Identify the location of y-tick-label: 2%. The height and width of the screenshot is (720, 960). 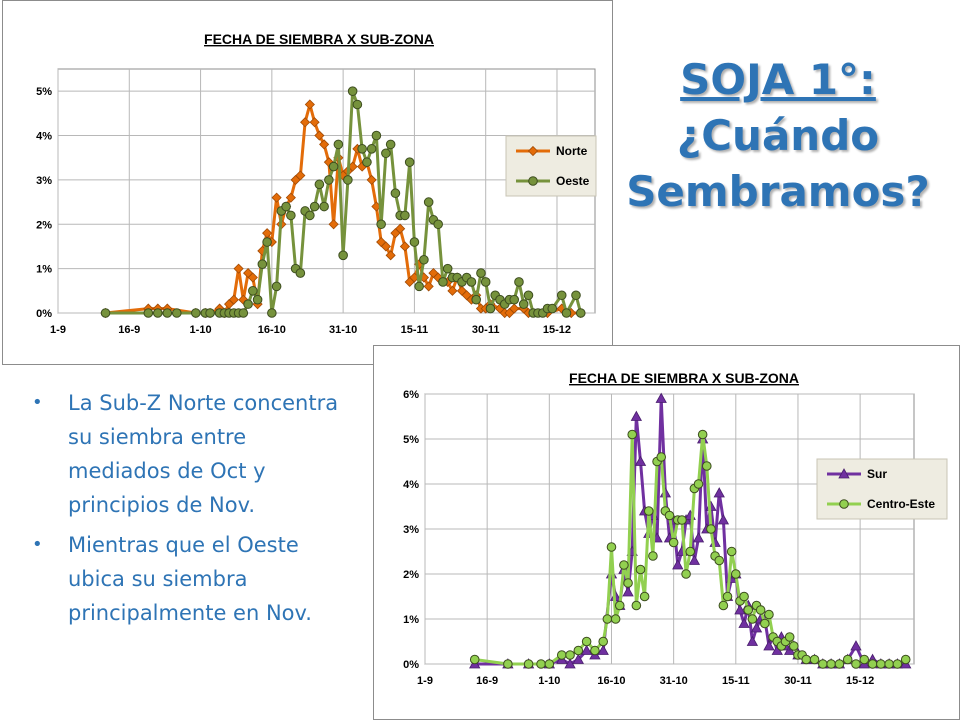
(44, 225).